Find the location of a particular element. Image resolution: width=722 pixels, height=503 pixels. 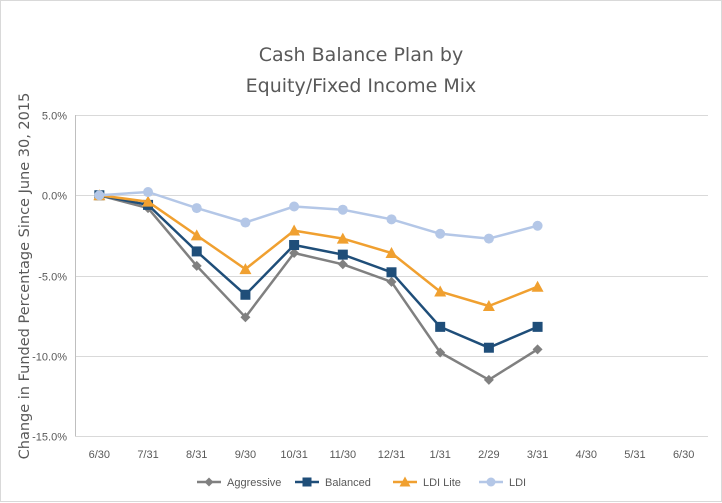

legend-label-aggressive: Aggressive is located at coordinates (254, 483).